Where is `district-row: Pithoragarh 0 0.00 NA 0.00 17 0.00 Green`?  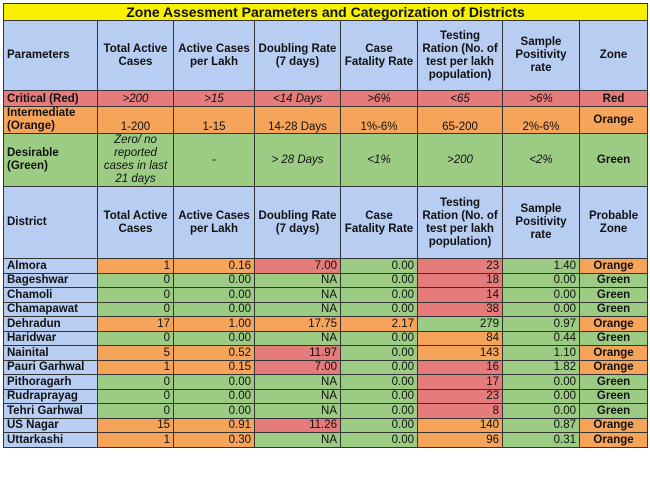
district-row: Pithoragarh 0 0.00 NA 0.00 17 0.00 Green is located at coordinates (326, 382).